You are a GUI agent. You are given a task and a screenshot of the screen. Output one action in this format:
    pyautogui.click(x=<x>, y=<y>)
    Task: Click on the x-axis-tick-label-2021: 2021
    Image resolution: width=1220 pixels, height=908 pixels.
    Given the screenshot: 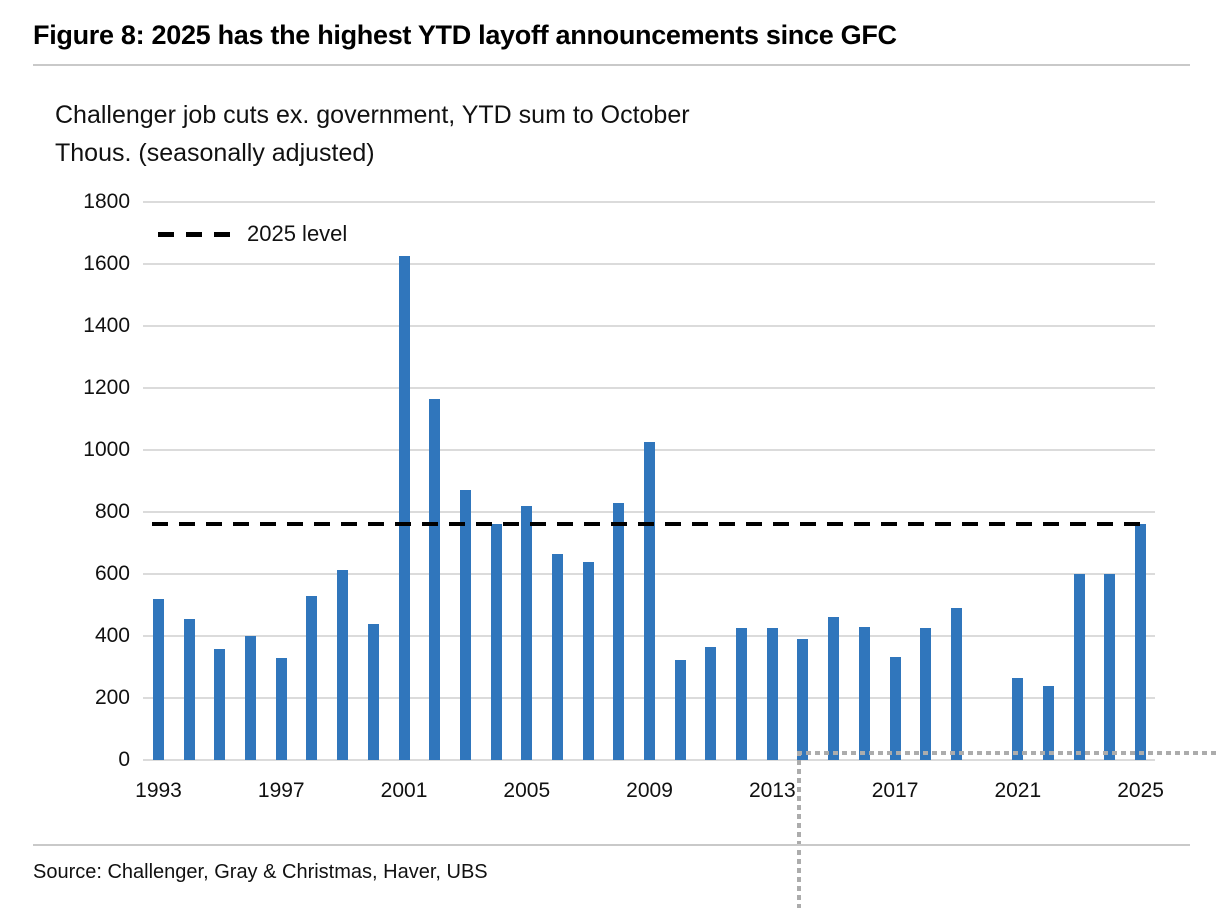 What is the action you would take?
    pyautogui.click(x=1018, y=790)
    